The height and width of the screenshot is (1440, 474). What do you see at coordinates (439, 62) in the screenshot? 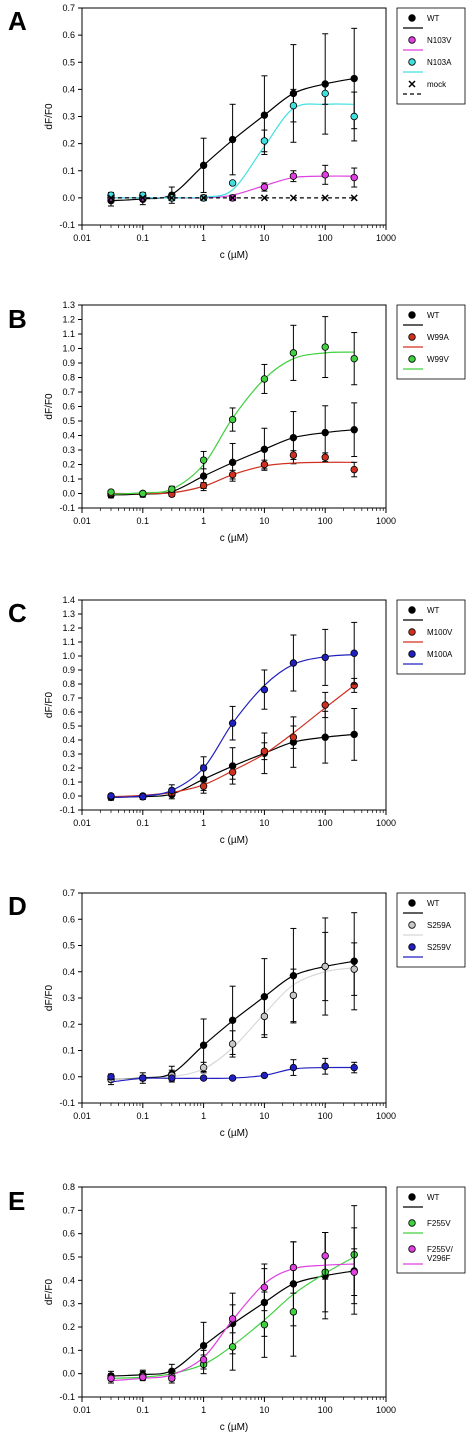
I see `legend-label: N103A` at bounding box center [439, 62].